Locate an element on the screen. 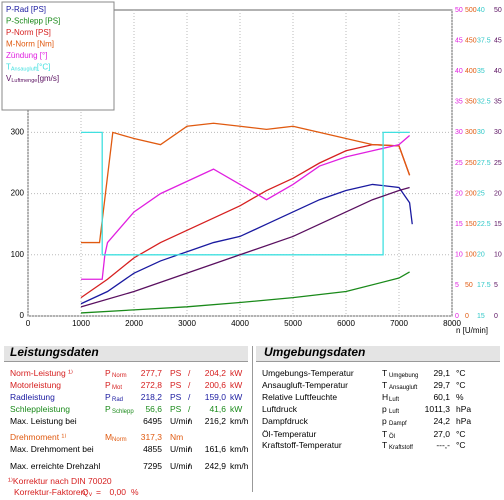 Image resolution: width=504 pixels, height=500 pixels. right-tick-label: 350 is located at coordinates (471, 102).